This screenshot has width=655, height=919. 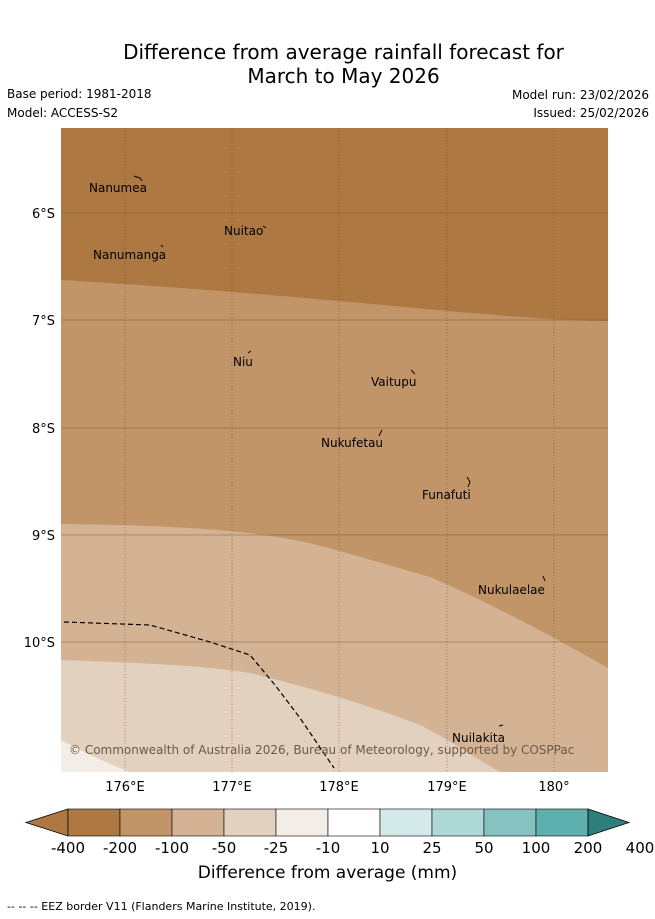 I want to click on lon-label-178e: 178°E, so click(x=339, y=787).